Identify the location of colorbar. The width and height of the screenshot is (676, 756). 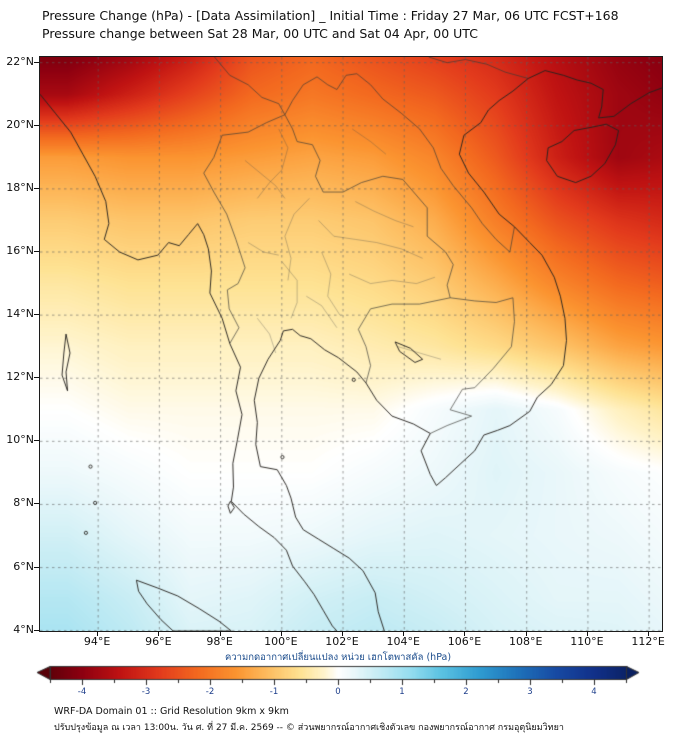
(338, 676).